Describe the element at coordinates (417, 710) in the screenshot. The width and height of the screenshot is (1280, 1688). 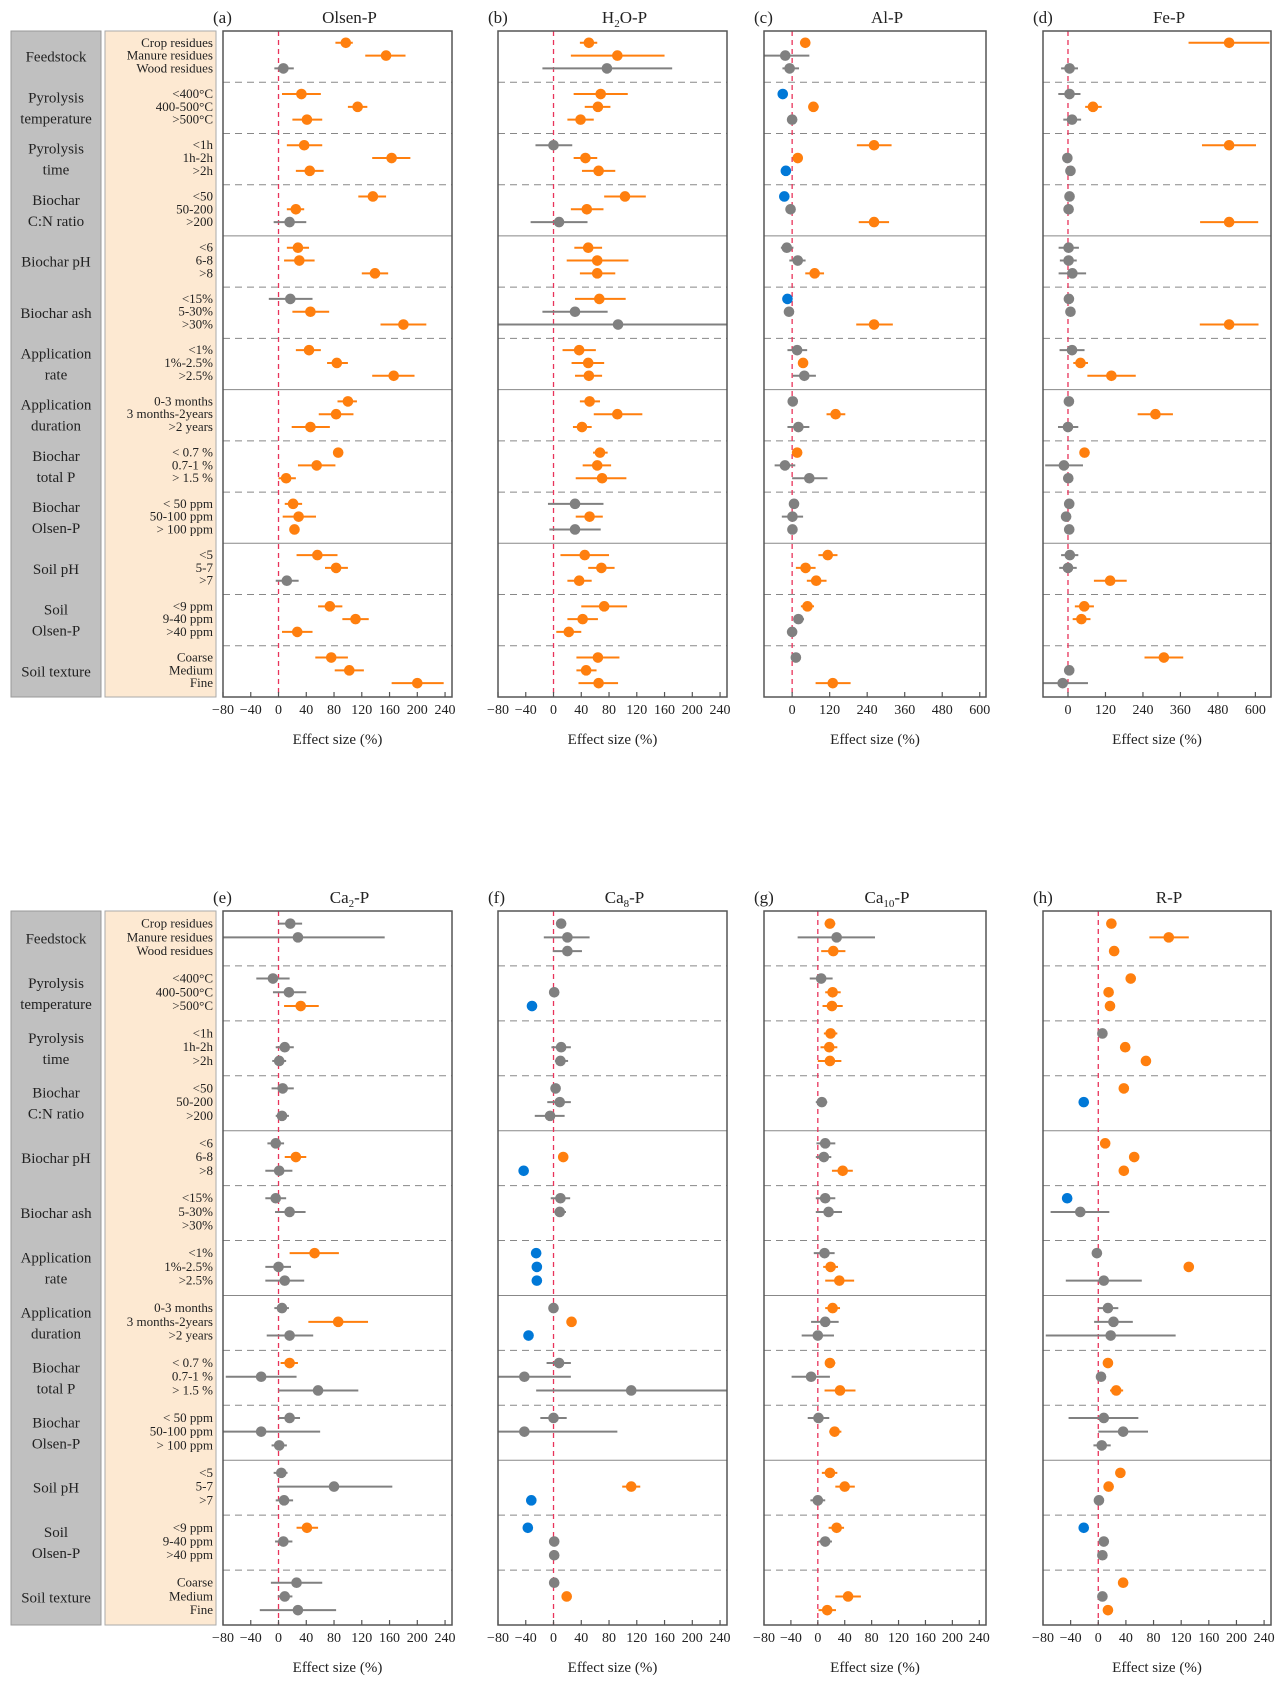
I see `x-tick-label: 200` at that location.